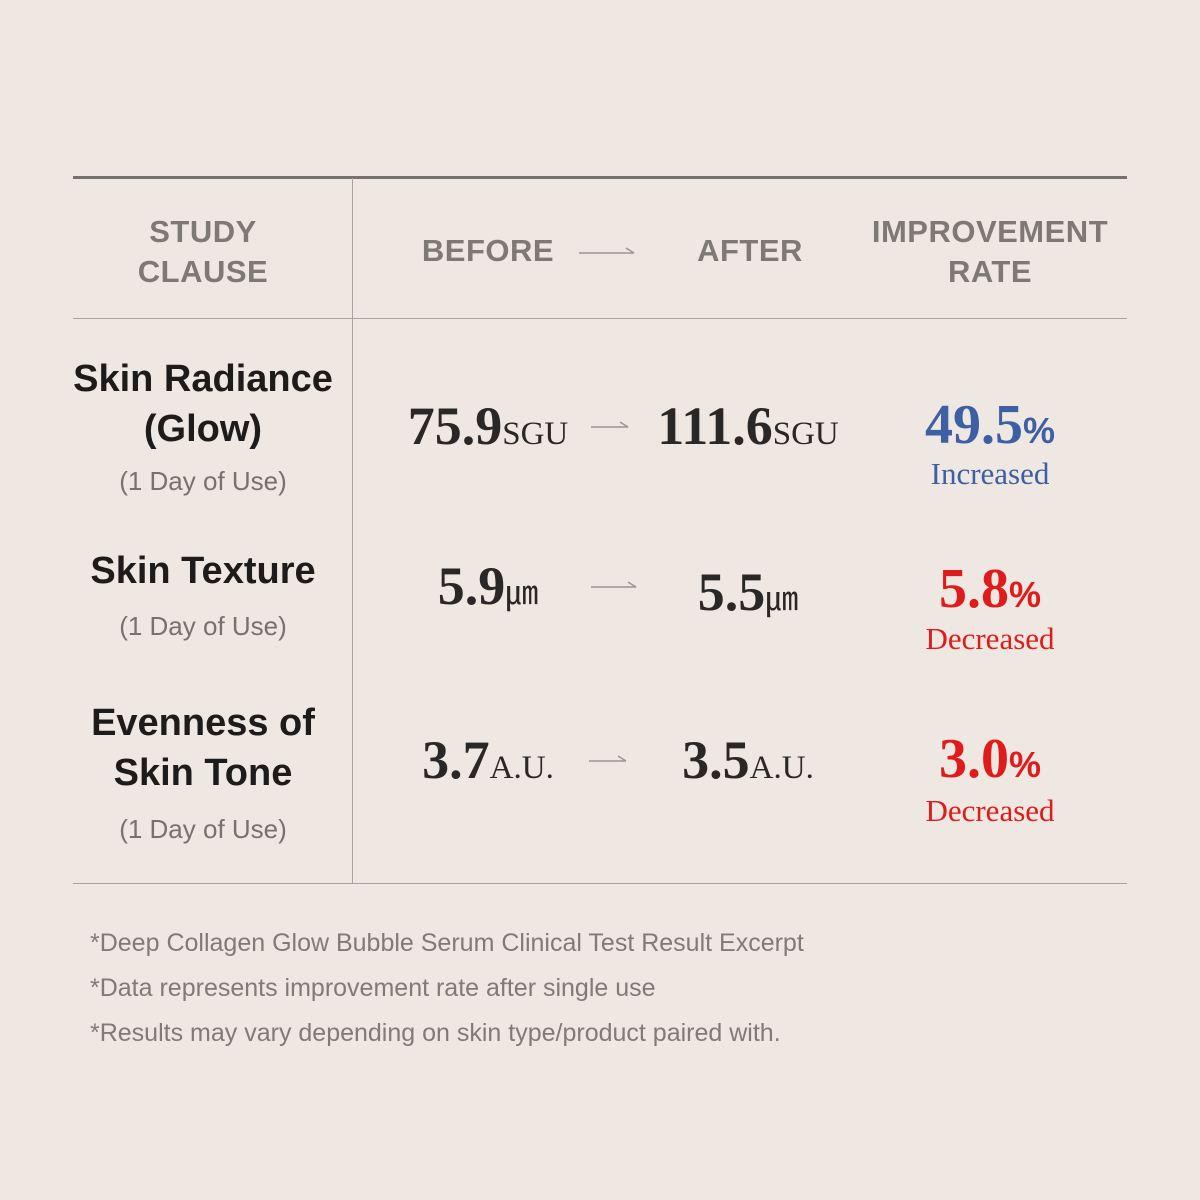 The image size is (1200, 1200). I want to click on after-value: 3.5A.U., so click(748, 764).